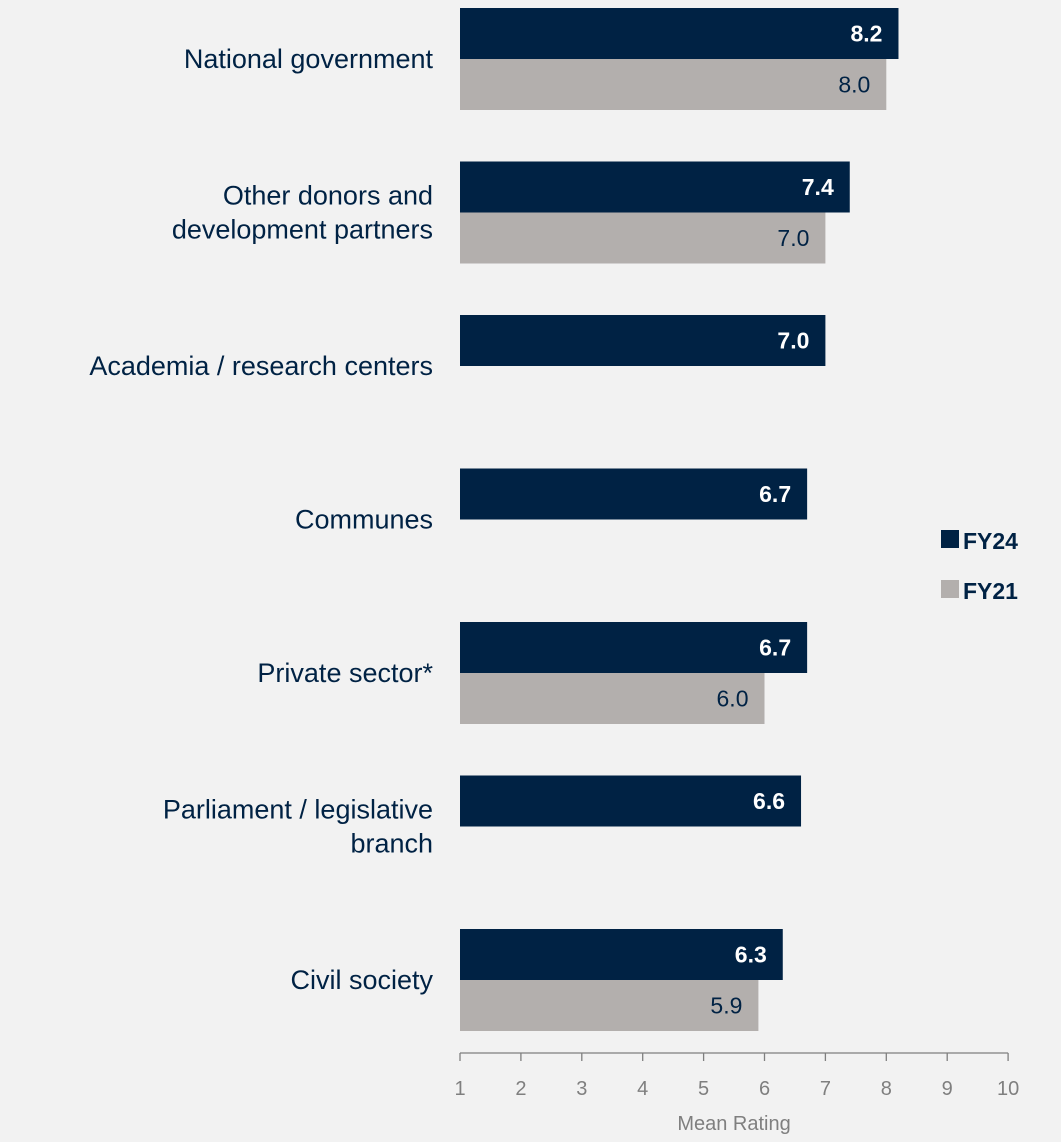 The image size is (1061, 1142). I want to click on data-label-fy24-5: 6.6, so click(769, 801).